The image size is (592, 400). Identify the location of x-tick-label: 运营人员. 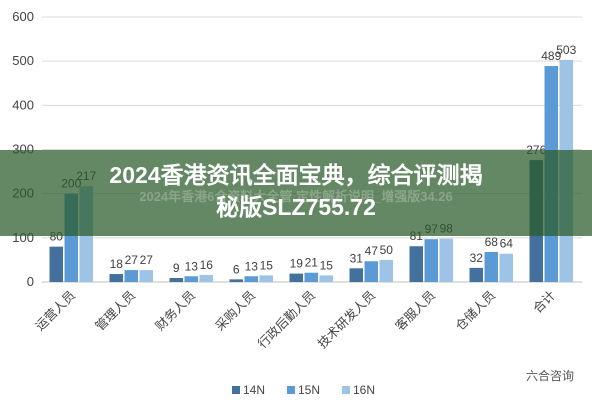
(55, 310).